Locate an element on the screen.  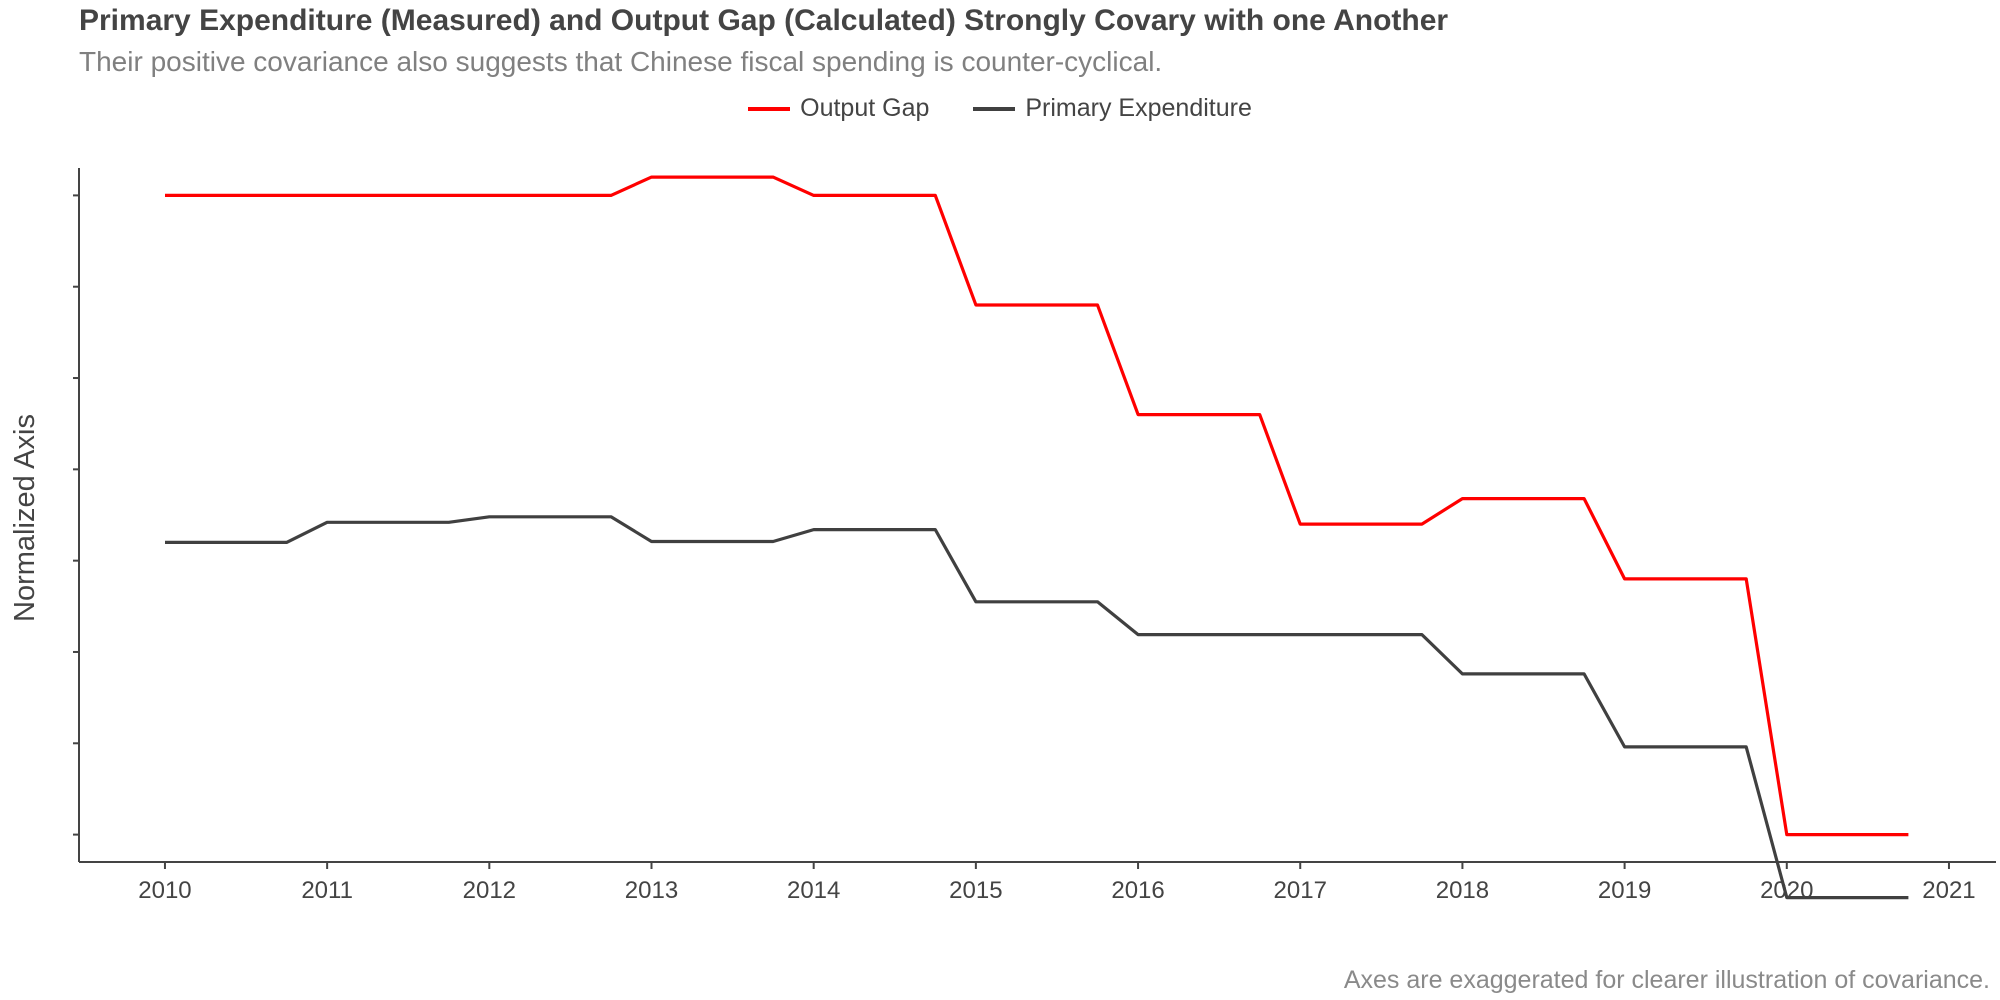
legend-swatch-primary-expenditure is located at coordinates (994, 108).